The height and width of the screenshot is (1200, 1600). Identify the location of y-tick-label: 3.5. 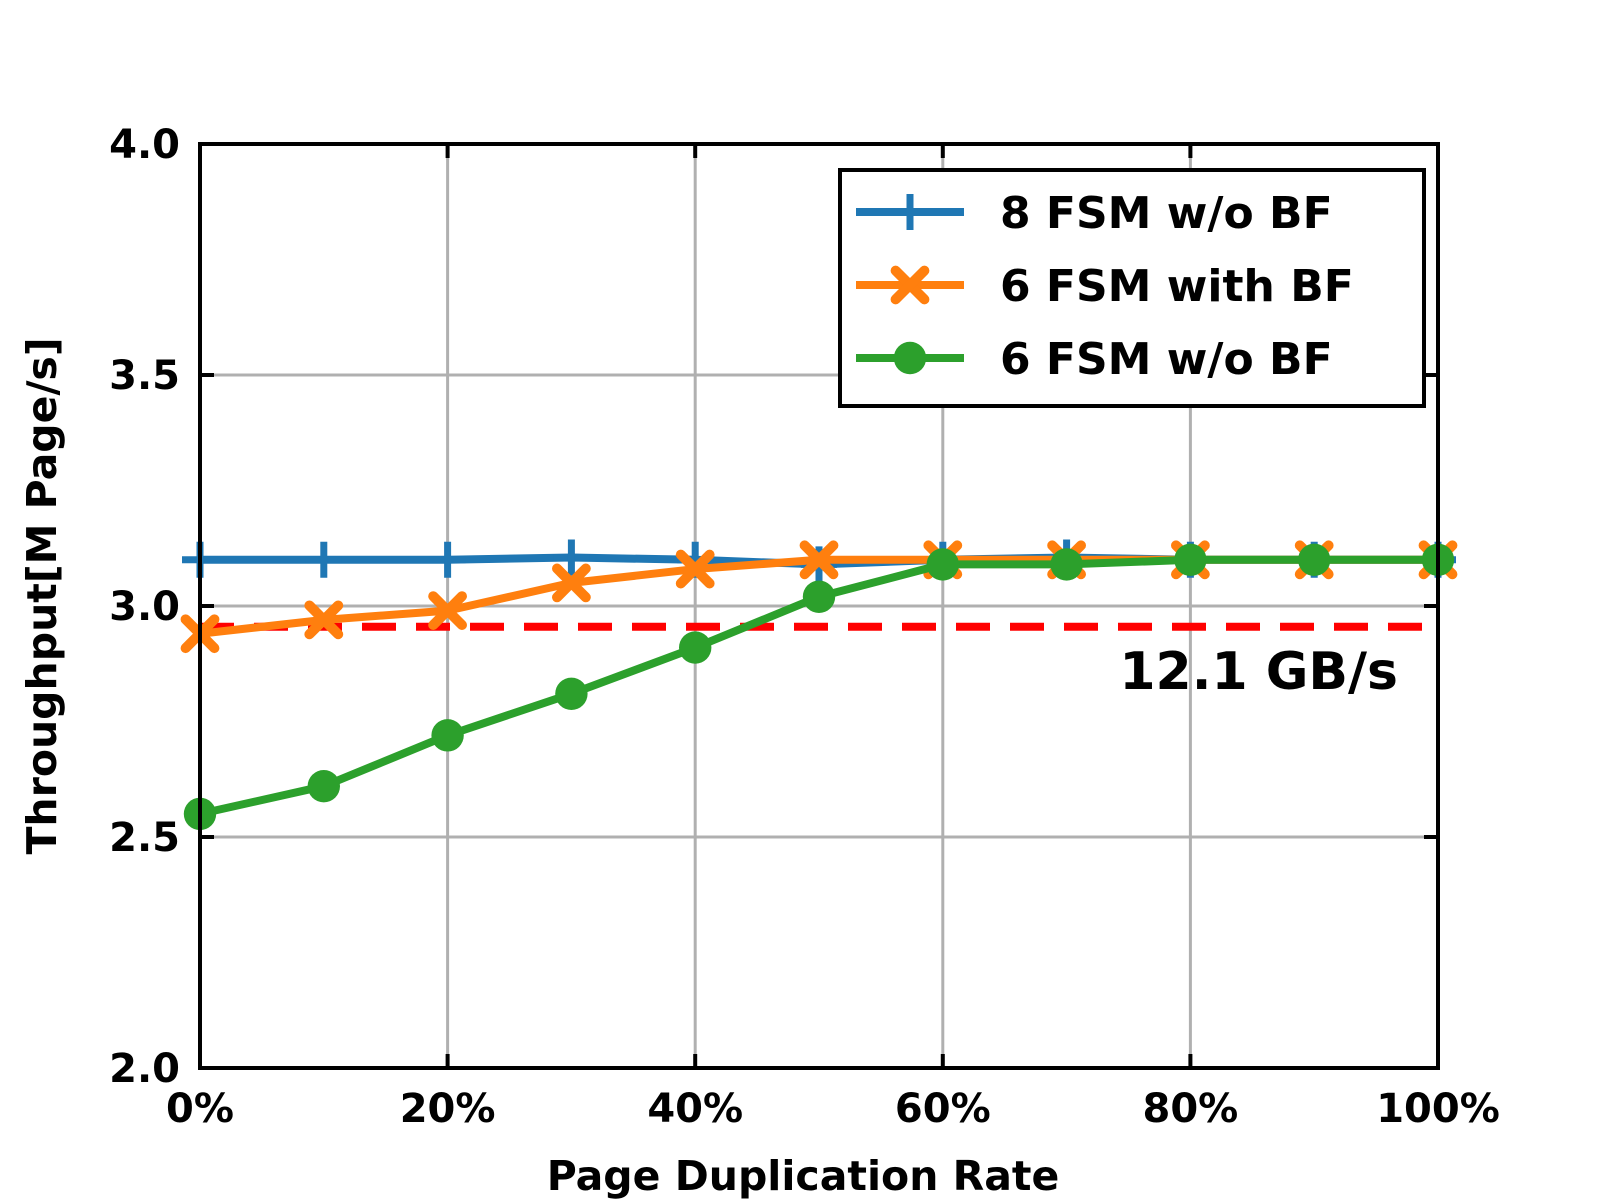
(144, 376).